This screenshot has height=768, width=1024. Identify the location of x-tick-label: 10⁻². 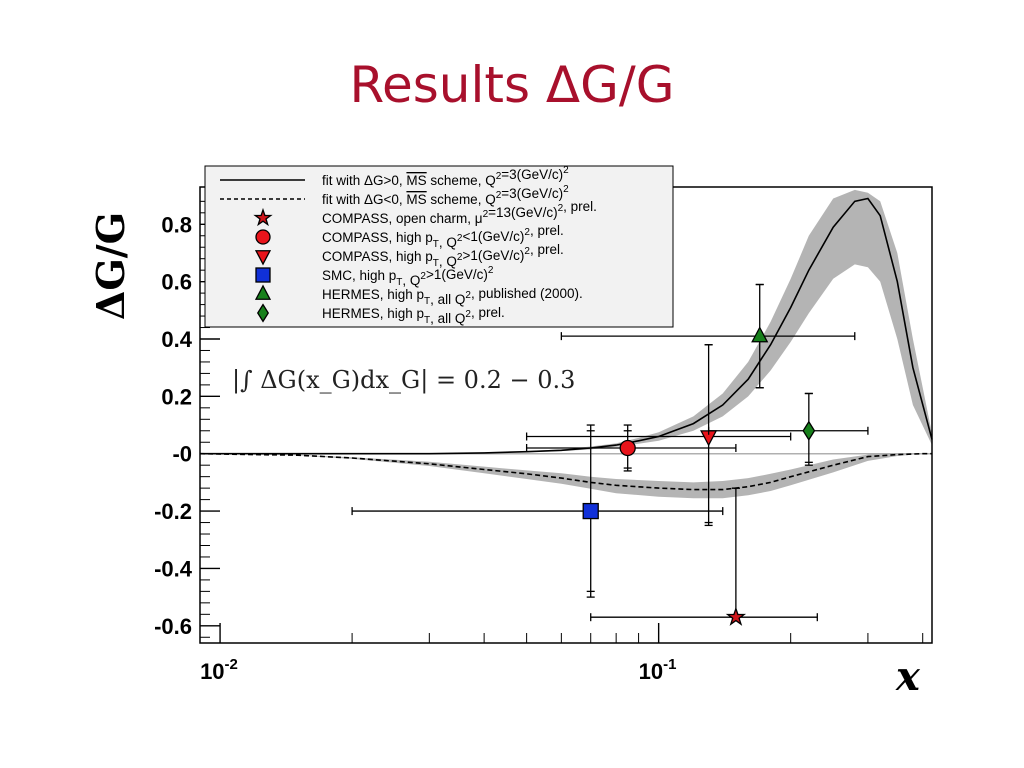
(219, 670).